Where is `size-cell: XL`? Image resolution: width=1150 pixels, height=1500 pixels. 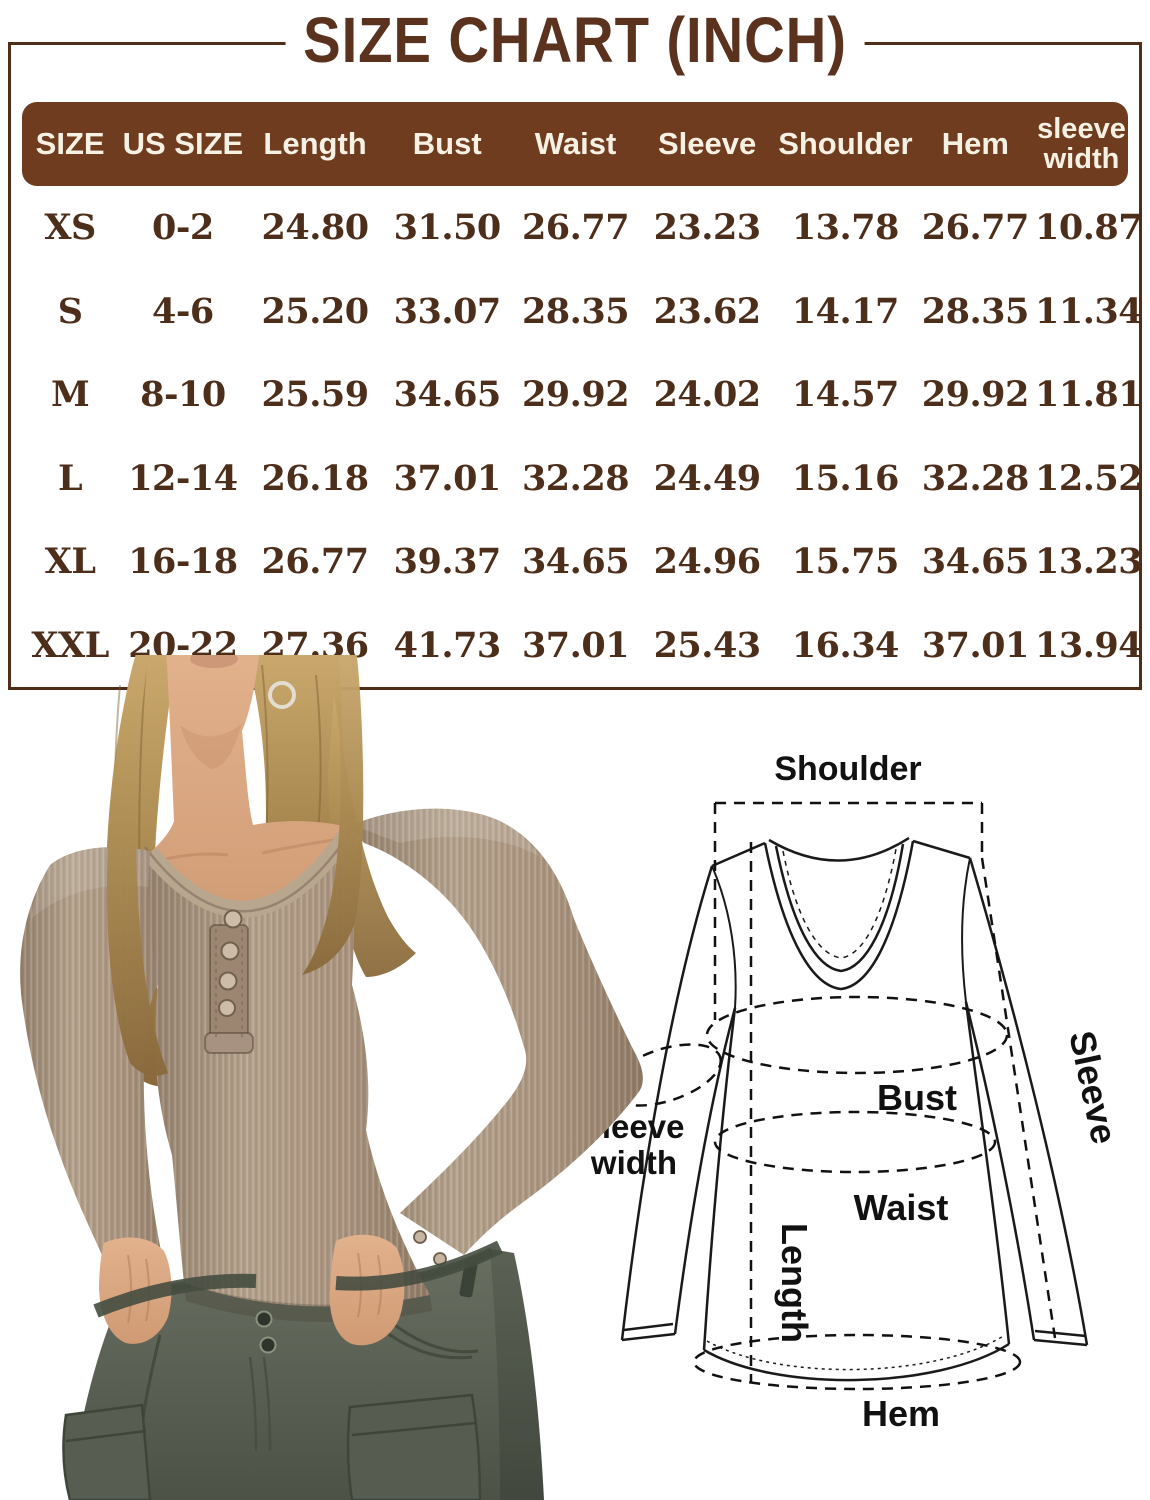
size-cell: XL is located at coordinates (70, 562).